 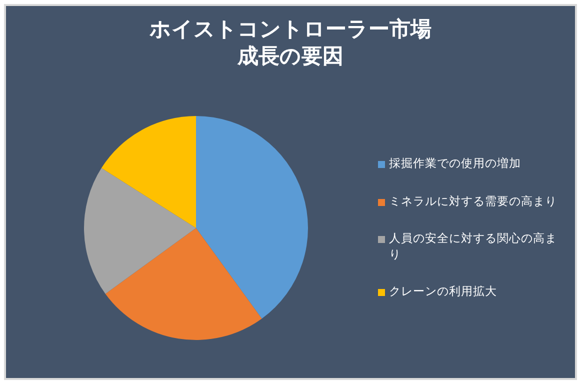 What do you see at coordinates (455, 163) in the screenshot?
I see `legend-label: 採掘作業での使用の増加` at bounding box center [455, 163].